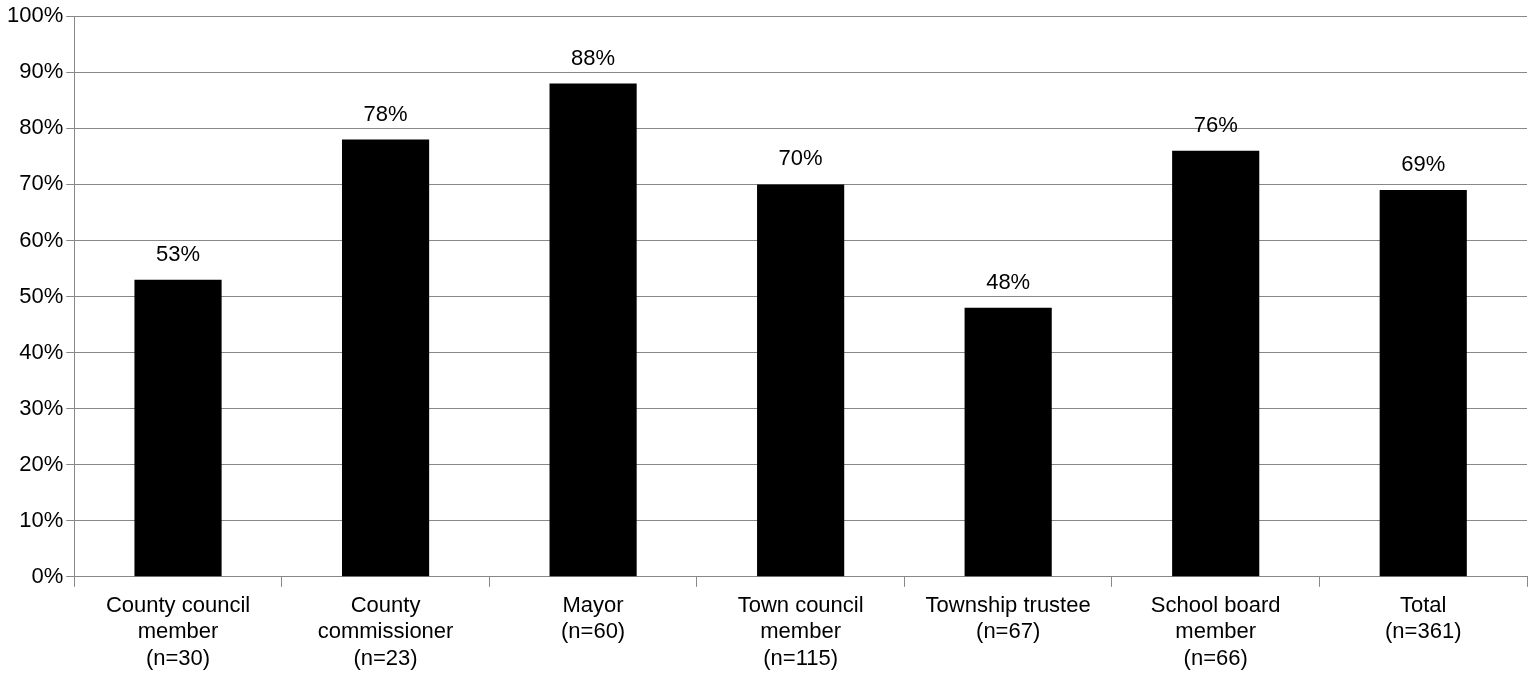 Image resolution: width=1533 pixels, height=682 pixels. What do you see at coordinates (178, 253) in the screenshot?
I see `data-label: 53%` at bounding box center [178, 253].